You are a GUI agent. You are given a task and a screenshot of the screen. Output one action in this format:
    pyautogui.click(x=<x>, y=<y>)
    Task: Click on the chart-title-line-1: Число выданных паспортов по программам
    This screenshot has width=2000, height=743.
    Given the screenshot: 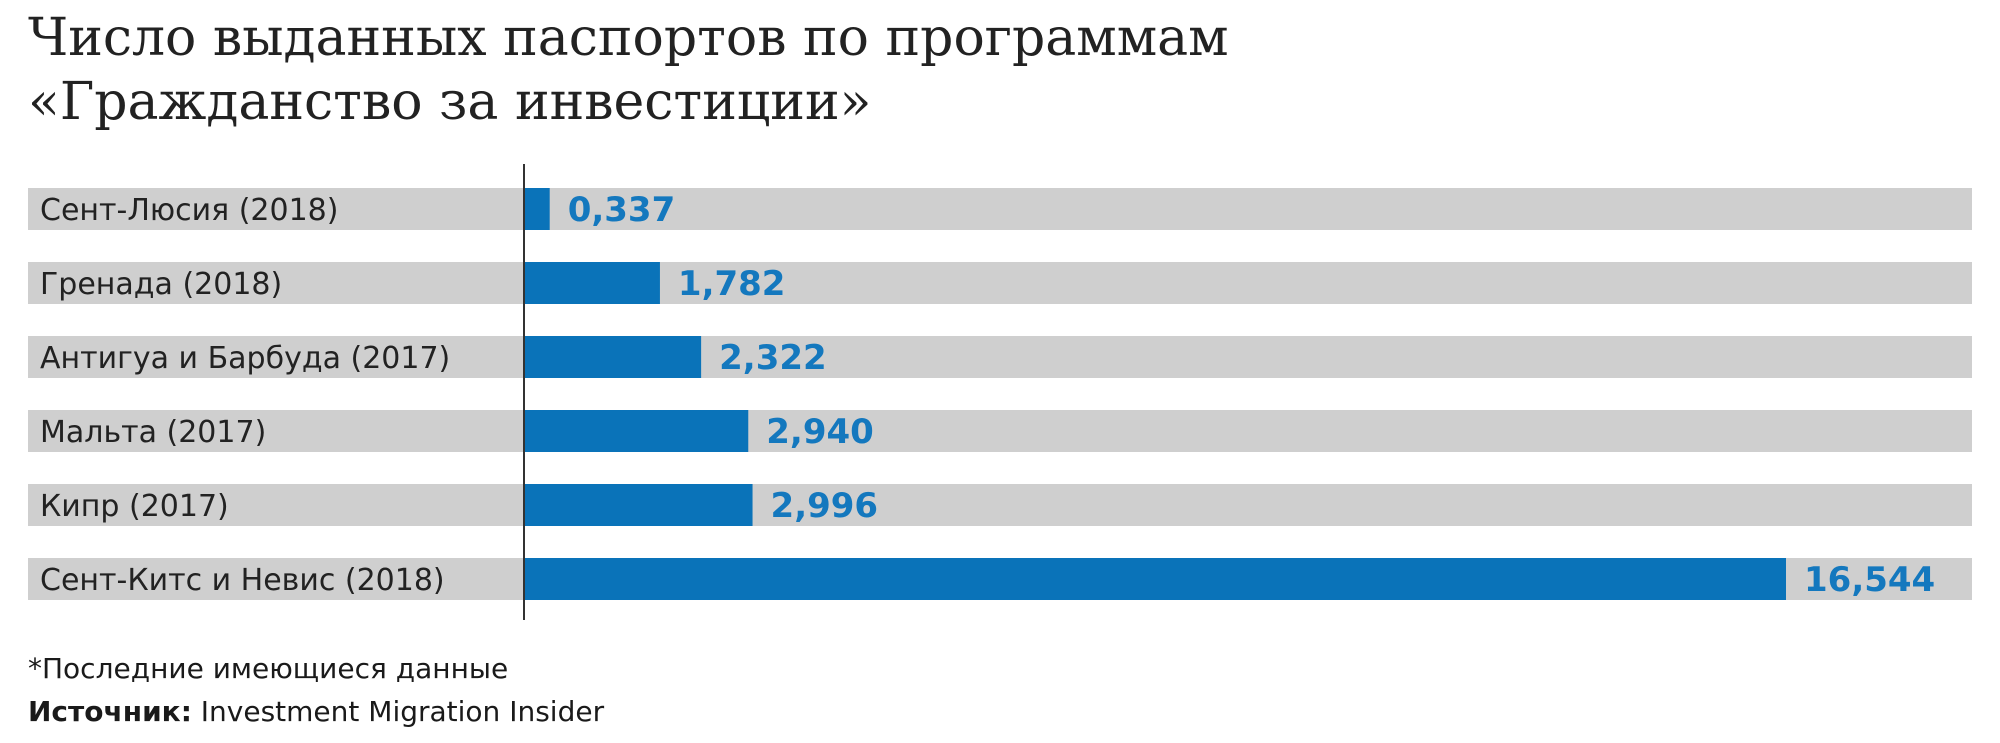 What is the action you would take?
    pyautogui.click(x=628, y=38)
    